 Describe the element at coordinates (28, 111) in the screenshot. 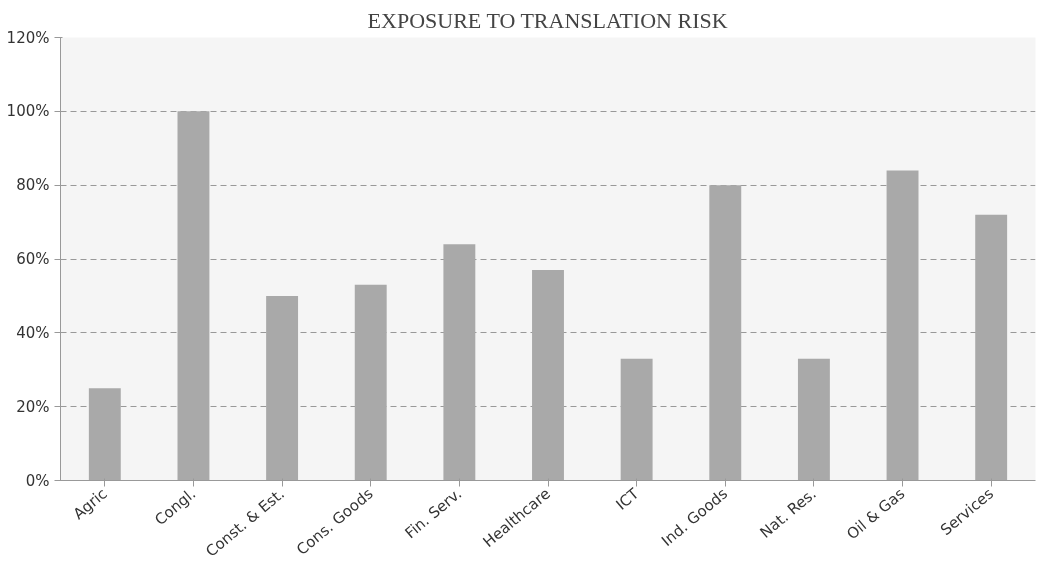

I see `y-tick-label: 100%` at that location.